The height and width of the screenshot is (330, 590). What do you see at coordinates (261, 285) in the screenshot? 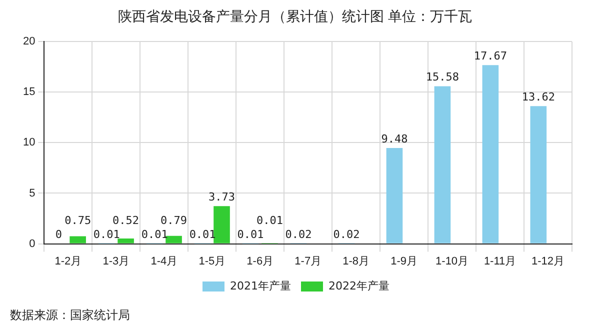
I see `legend-label: 2021年产量` at bounding box center [261, 285].